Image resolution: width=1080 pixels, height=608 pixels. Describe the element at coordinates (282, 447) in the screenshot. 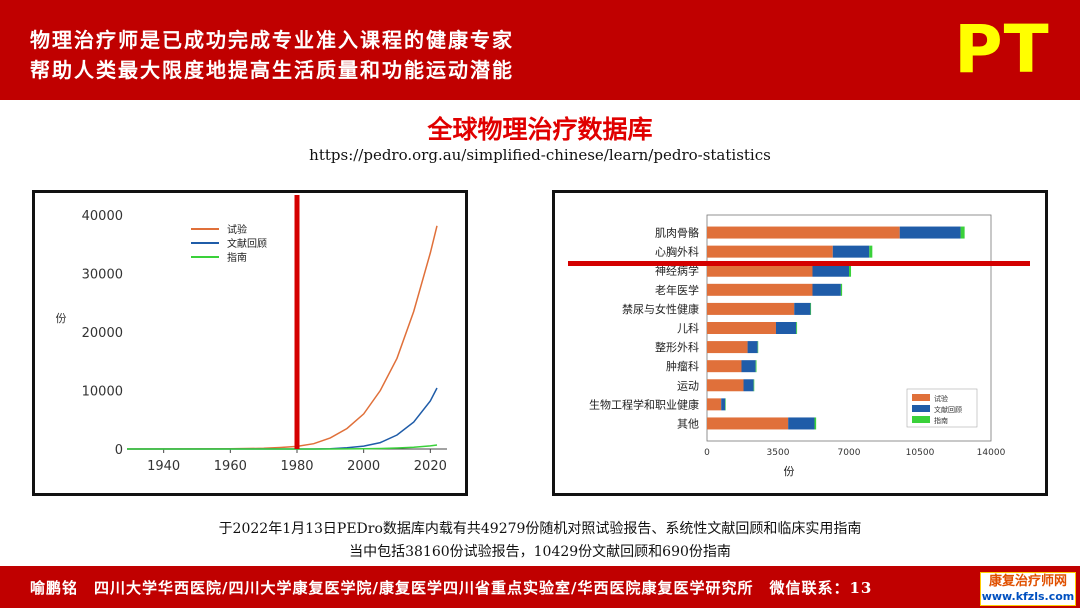

I see `series-line-指南` at that location.